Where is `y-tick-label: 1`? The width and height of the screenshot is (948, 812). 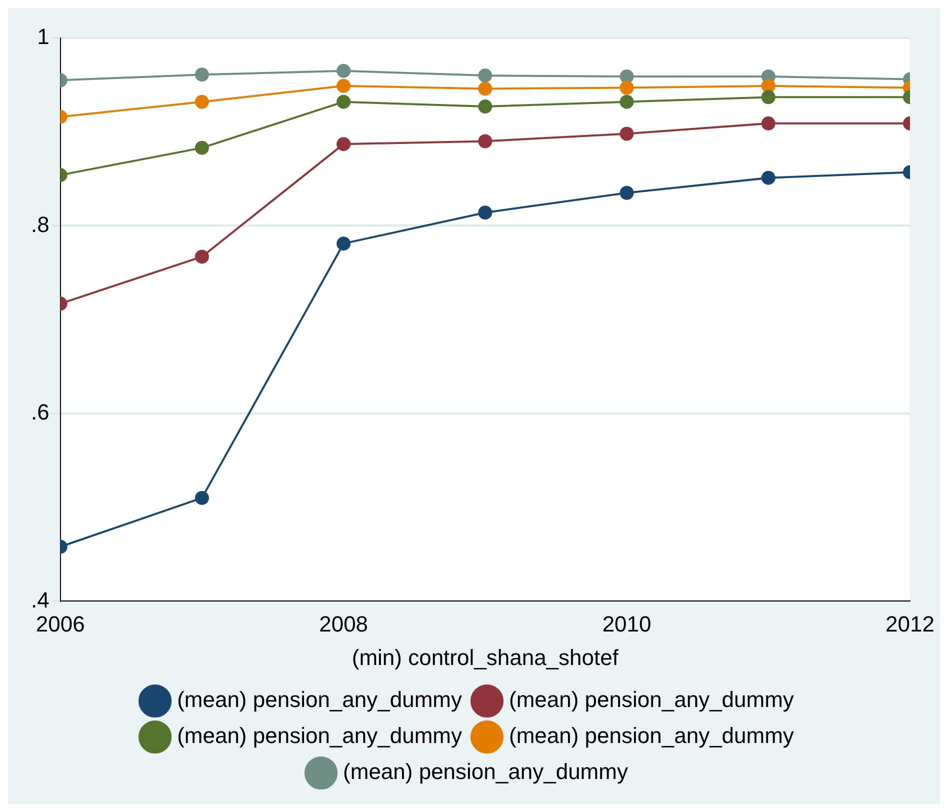 y-tick-label: 1 is located at coordinates (43, 37).